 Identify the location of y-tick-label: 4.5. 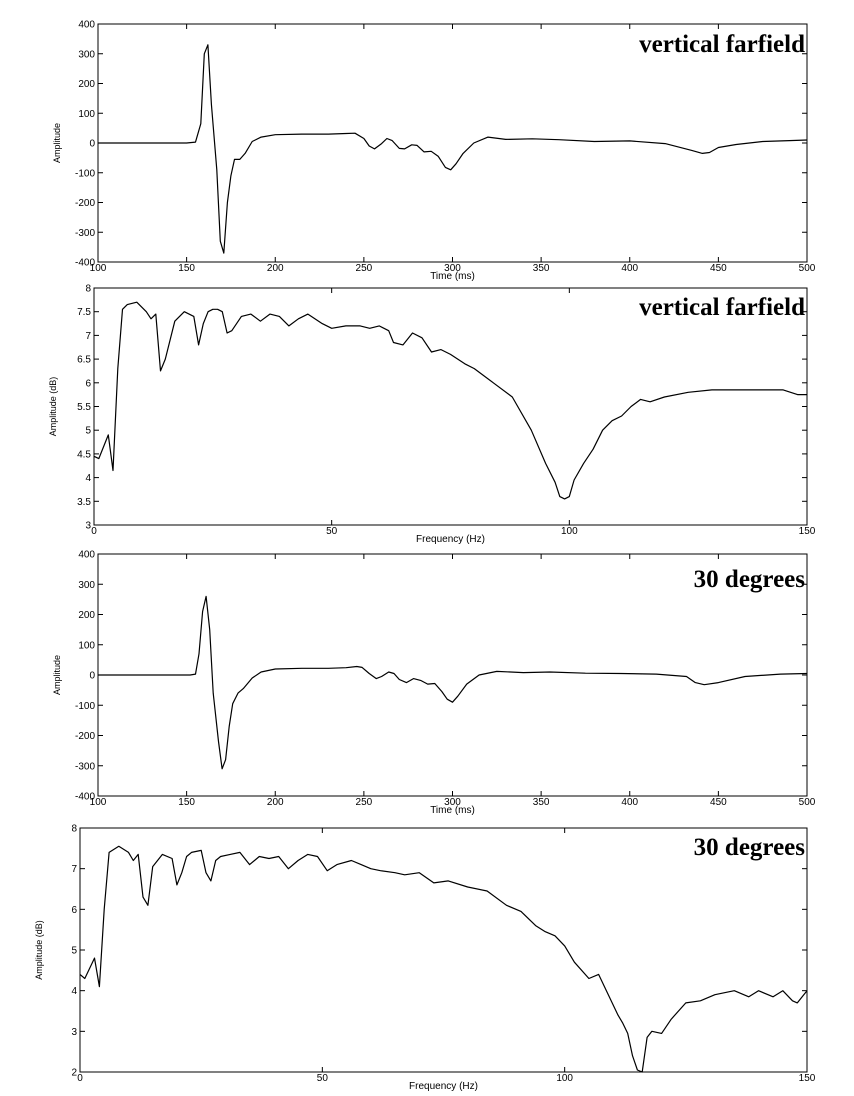
(84, 454).